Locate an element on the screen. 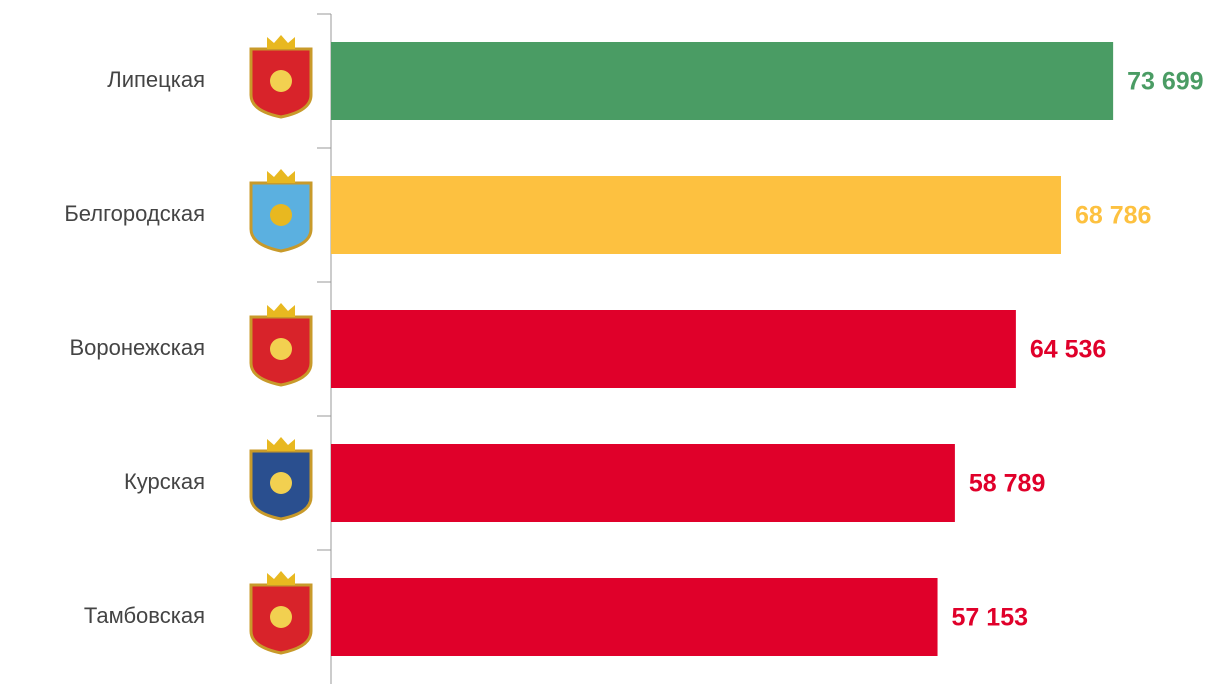 This screenshot has width=1231, height=684. category-label: Курская is located at coordinates (164, 481).